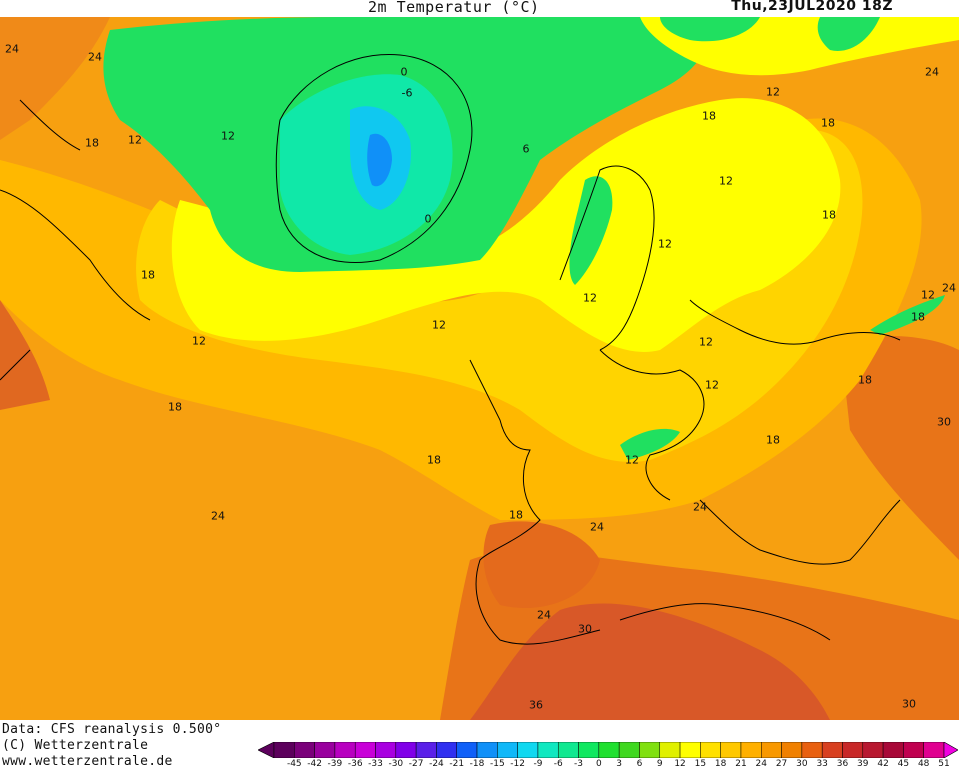 This screenshot has height=770, width=959. I want to click on colorbar-tick-label: -9, so click(538, 764).